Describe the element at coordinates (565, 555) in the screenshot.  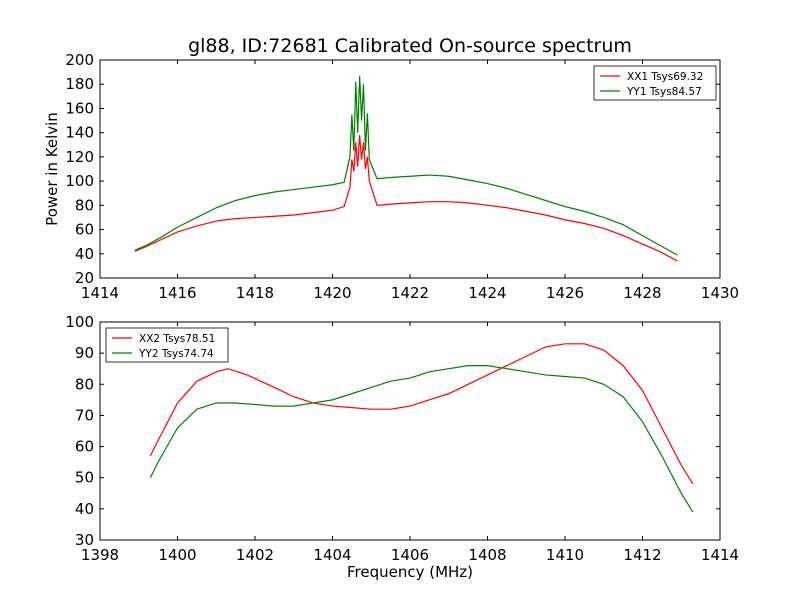
I see `x-tick-label: 1410` at that location.